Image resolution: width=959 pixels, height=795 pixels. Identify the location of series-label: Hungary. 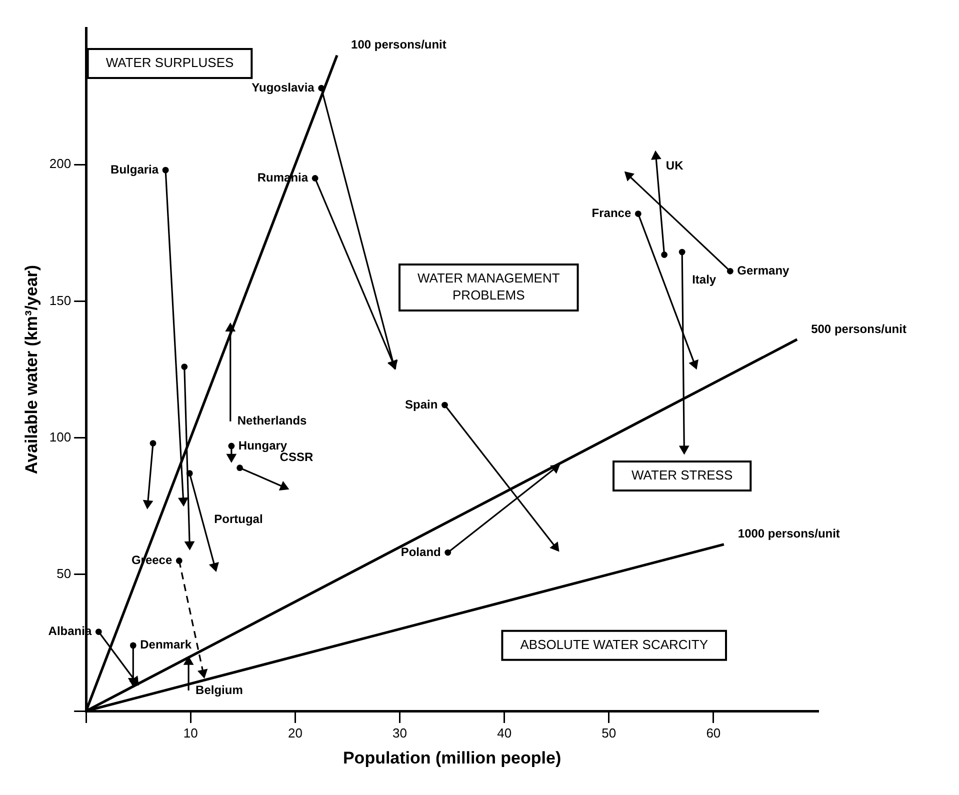
(263, 445).